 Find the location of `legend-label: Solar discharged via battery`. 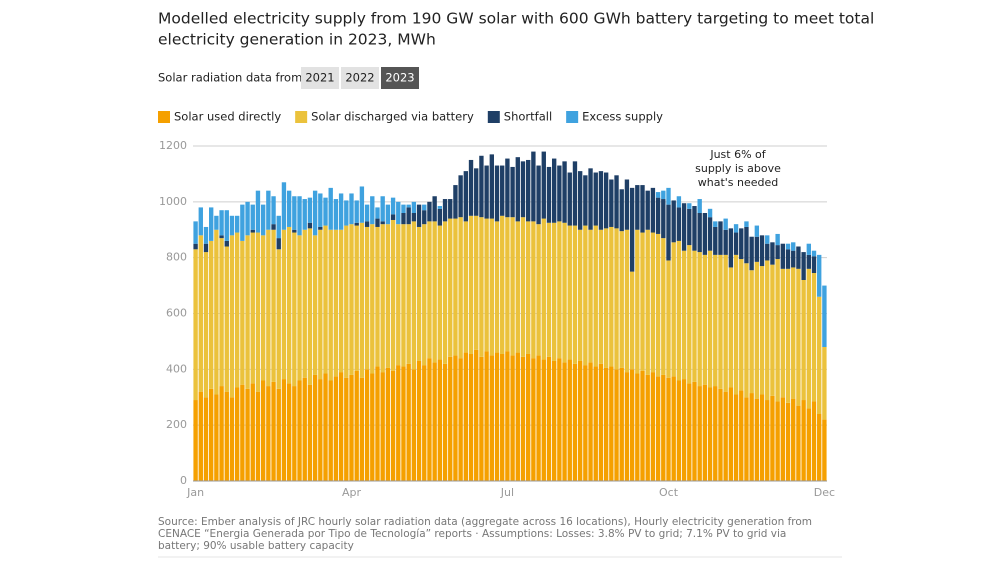

legend-label: Solar discharged via battery is located at coordinates (392, 117).